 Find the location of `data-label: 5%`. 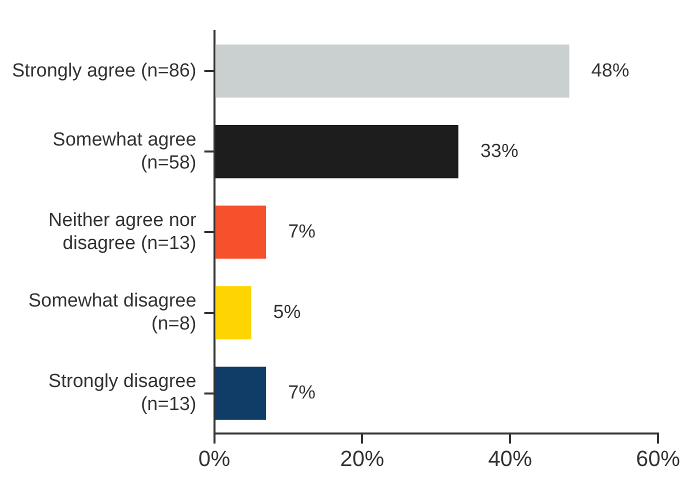

data-label: 5% is located at coordinates (287, 312).